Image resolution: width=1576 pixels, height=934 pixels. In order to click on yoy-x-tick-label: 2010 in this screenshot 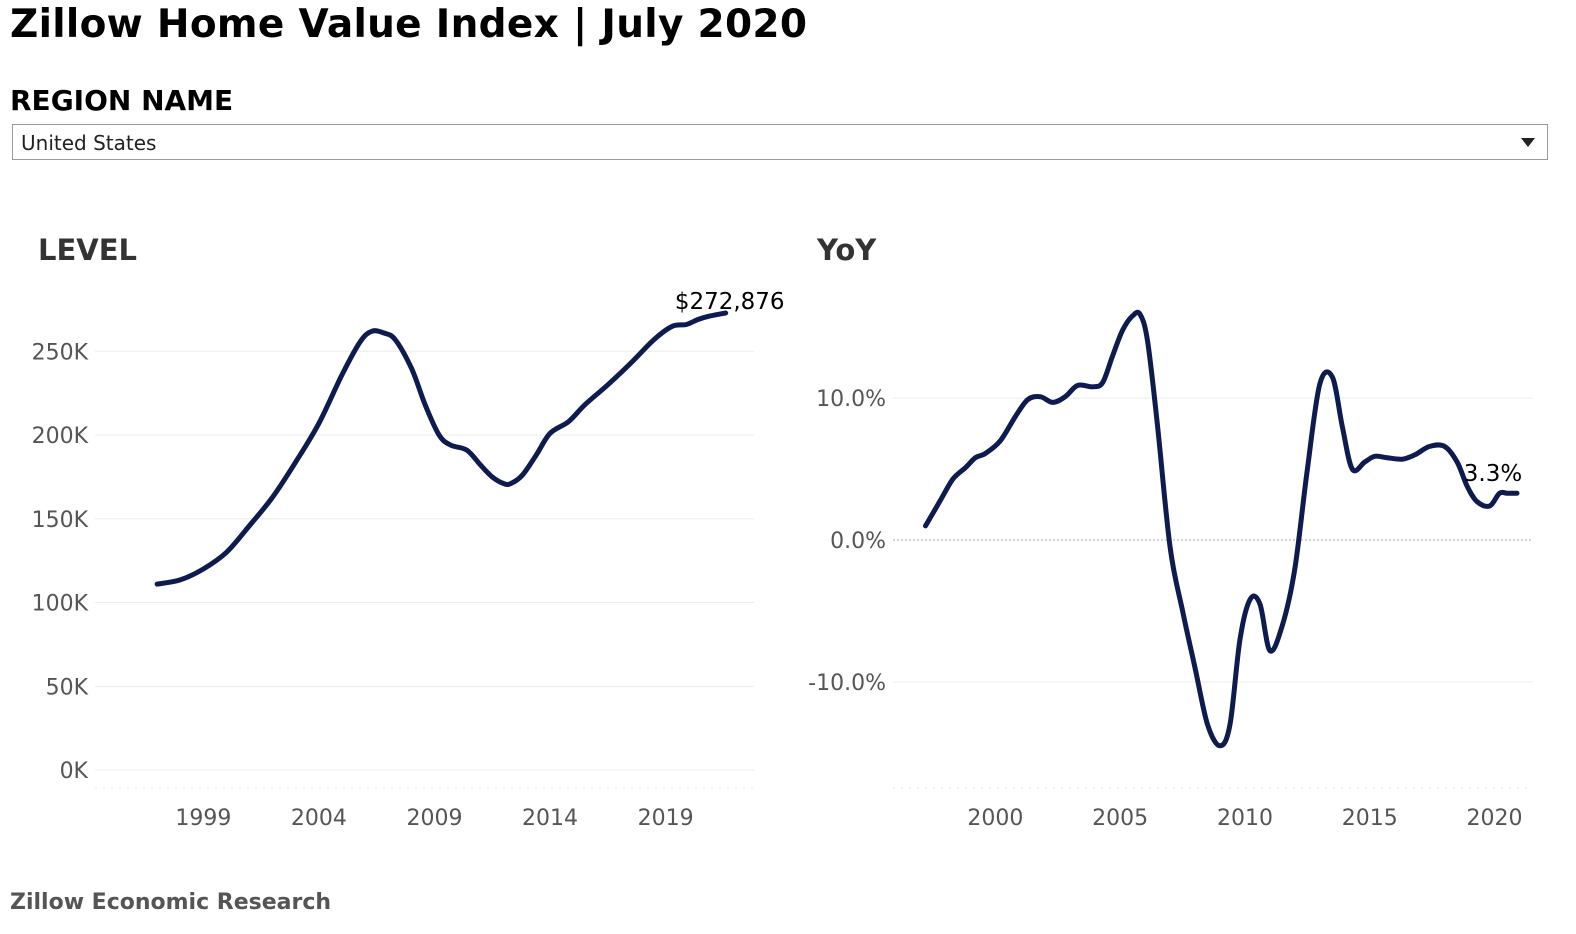, I will do `click(1245, 818)`.